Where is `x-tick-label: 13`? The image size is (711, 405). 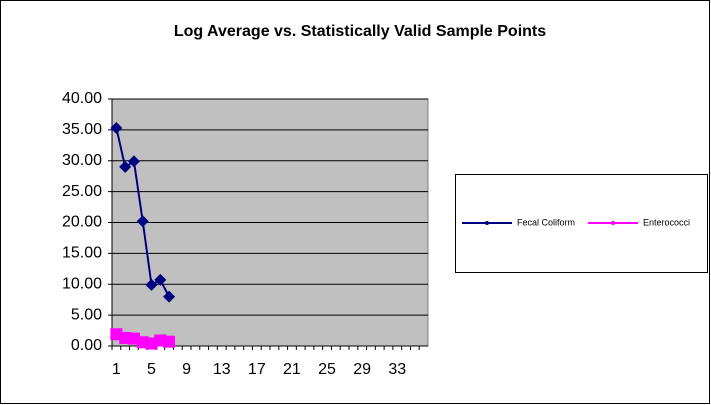 x-tick-label: 13 is located at coordinates (222, 369).